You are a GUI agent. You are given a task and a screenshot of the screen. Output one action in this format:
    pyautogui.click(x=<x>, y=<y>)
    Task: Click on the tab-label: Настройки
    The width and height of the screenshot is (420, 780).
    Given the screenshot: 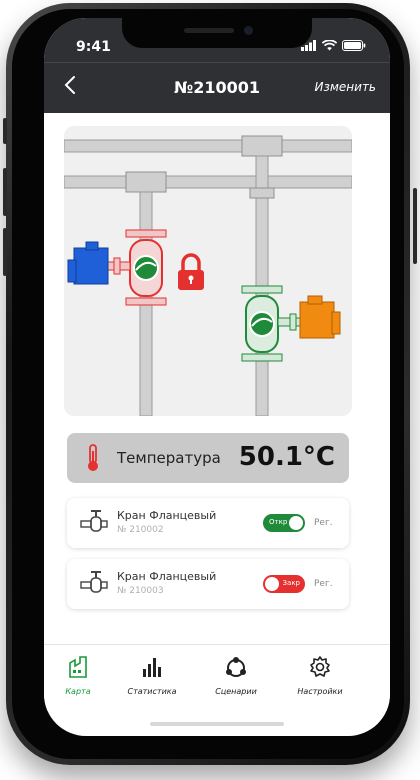 What is the action you would take?
    pyautogui.click(x=320, y=691)
    